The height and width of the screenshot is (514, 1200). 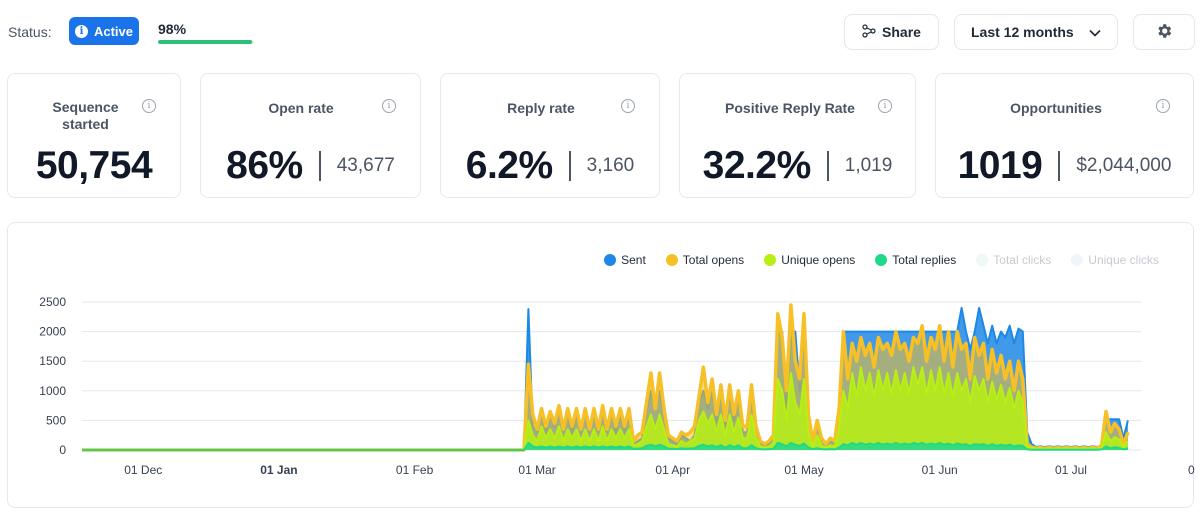 I want to click on y-tick-label: 2000, so click(x=52, y=332).